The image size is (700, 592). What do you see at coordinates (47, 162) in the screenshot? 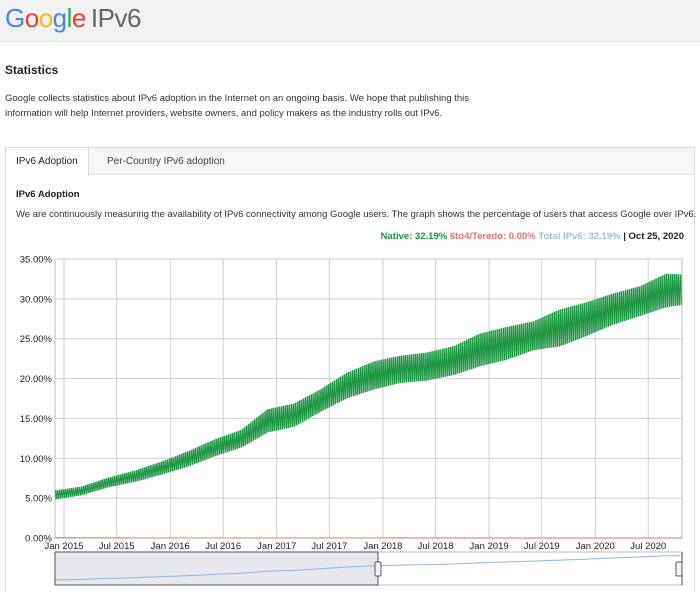
I see `tab-ipv6-adoption: IPv6 Adoption` at bounding box center [47, 162].